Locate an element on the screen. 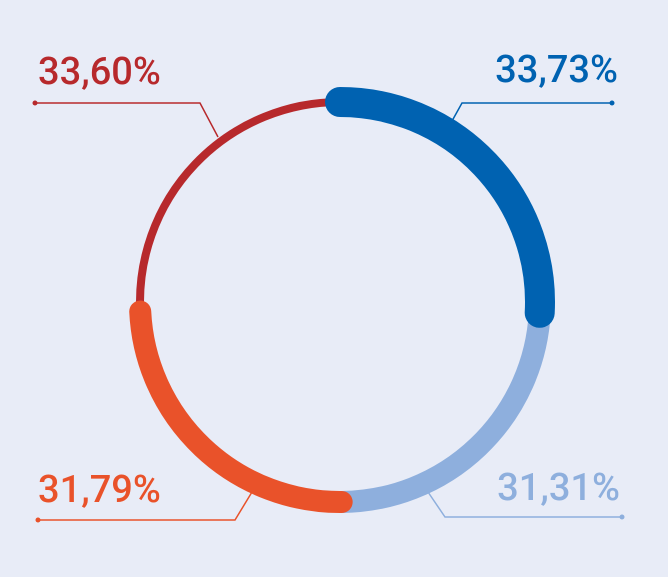 The image size is (668, 577). value-label: 31,31% is located at coordinates (558, 488).